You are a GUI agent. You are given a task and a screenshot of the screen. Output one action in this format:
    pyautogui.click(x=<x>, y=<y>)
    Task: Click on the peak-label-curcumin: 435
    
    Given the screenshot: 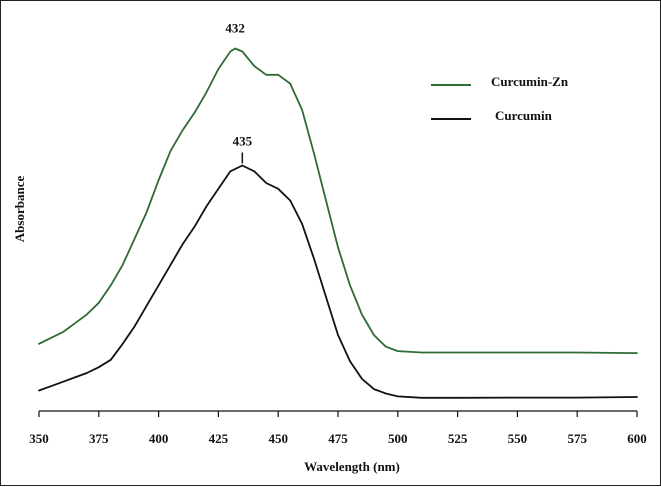 What is the action you would take?
    pyautogui.click(x=243, y=140)
    